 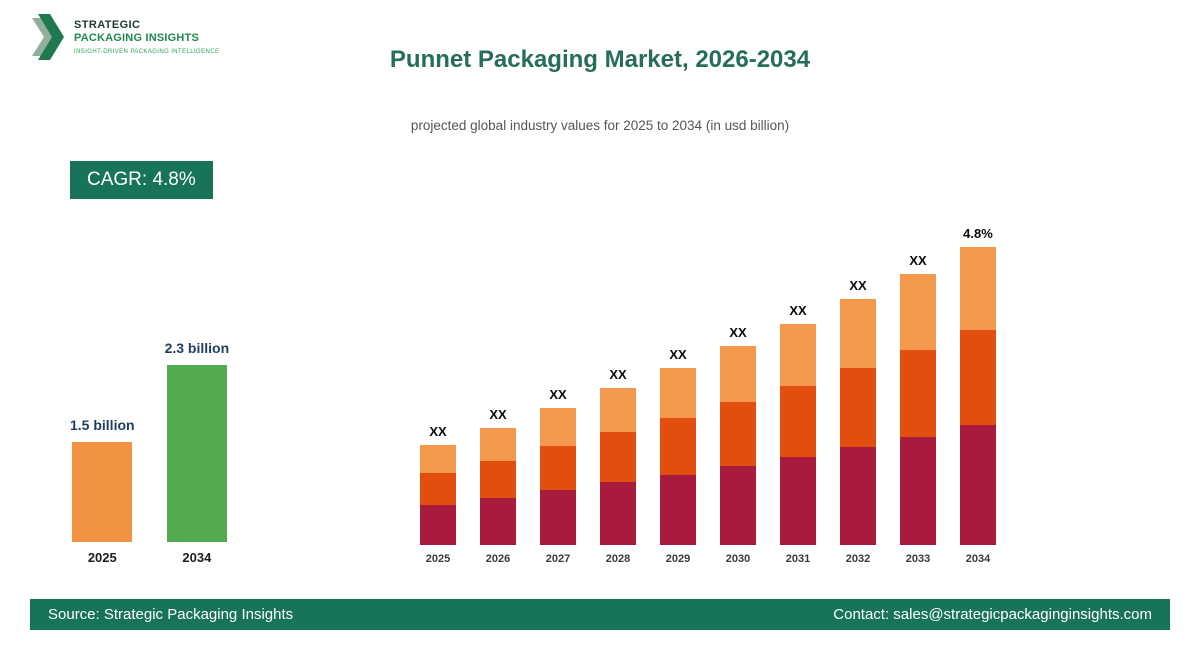 What do you see at coordinates (171, 614) in the screenshot?
I see `footer-source: Source: Strategic Packaging Insights` at bounding box center [171, 614].